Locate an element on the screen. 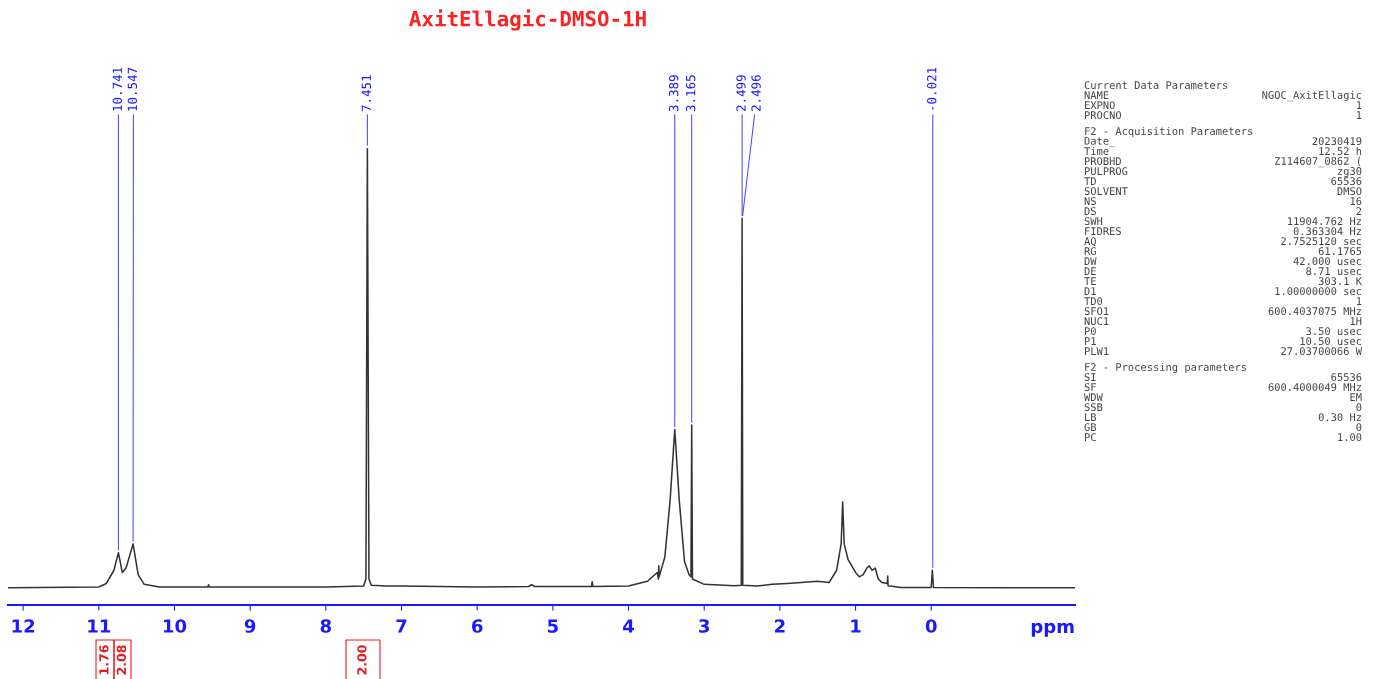 This screenshot has height=679, width=1376. text: D1 1.00000000 sec is located at coordinates (1223, 291).